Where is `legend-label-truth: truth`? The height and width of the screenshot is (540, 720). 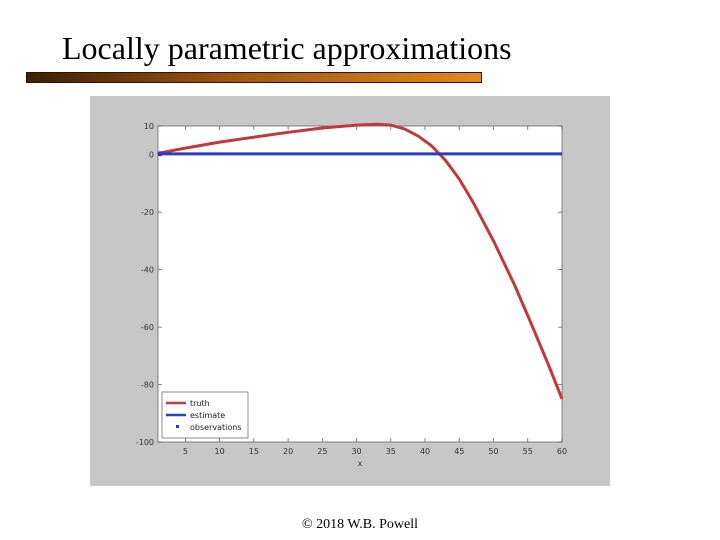 legend-label-truth: truth is located at coordinates (200, 403).